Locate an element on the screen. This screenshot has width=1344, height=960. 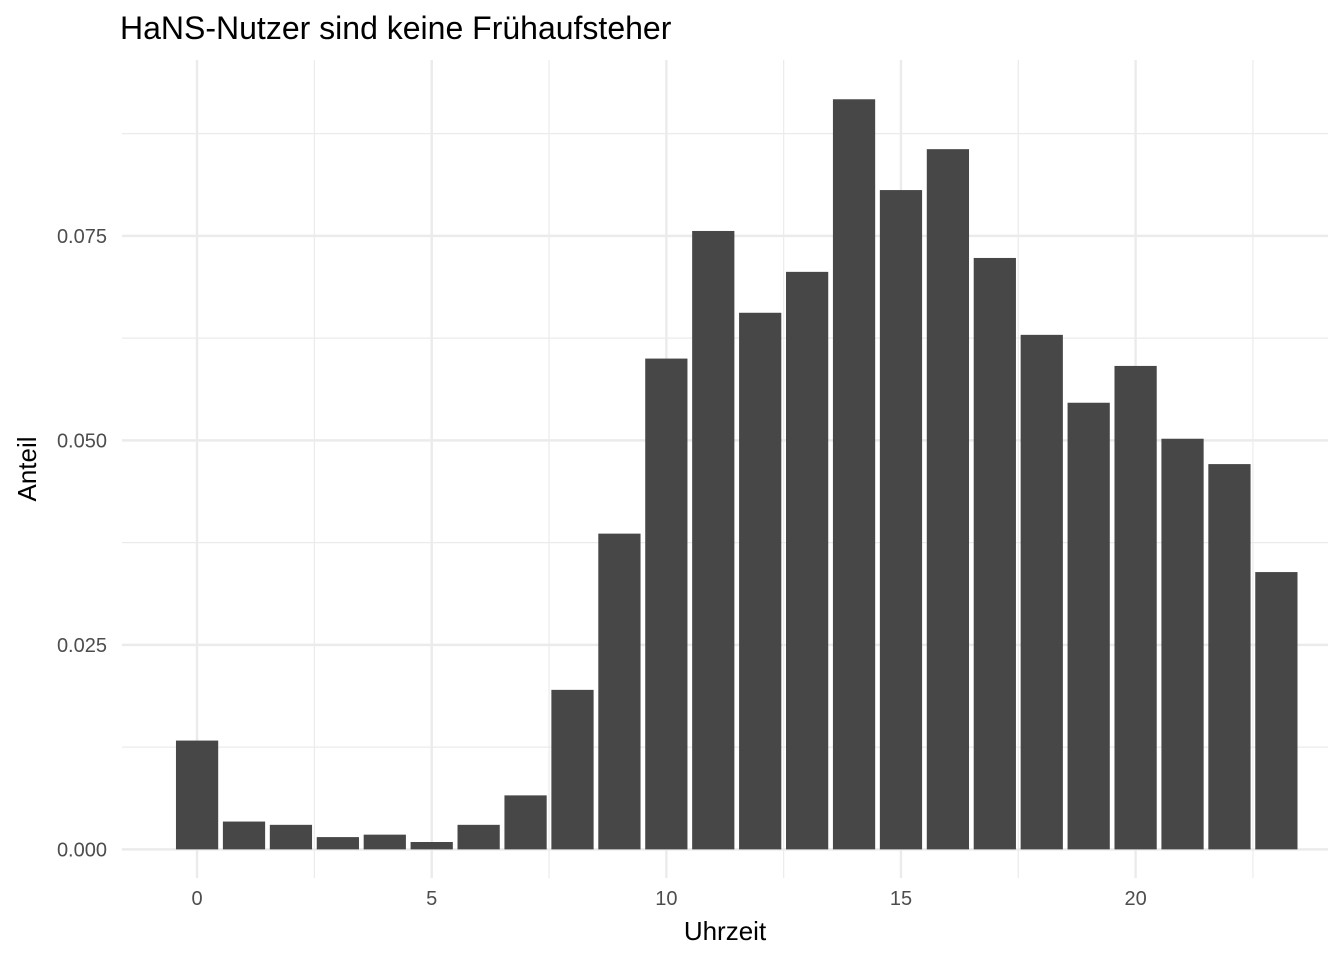
x-tick-label: 20 is located at coordinates (1135, 899).